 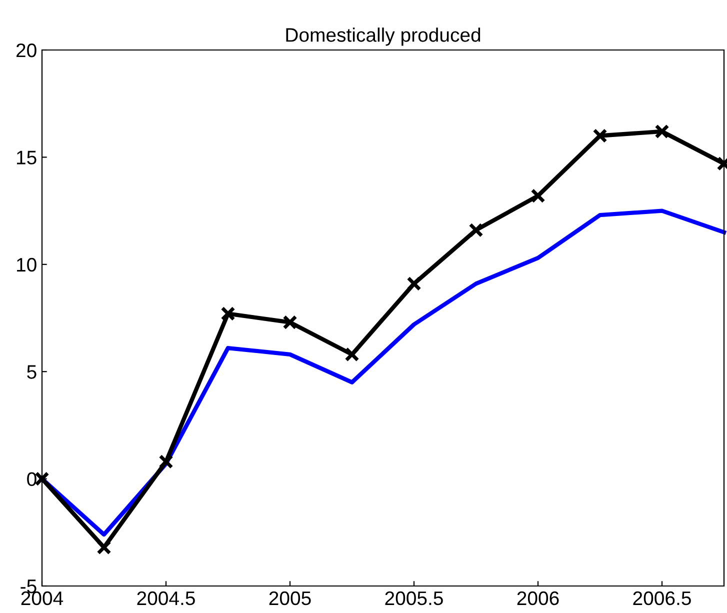 I want to click on y-tick-label: 10, so click(x=26, y=265).